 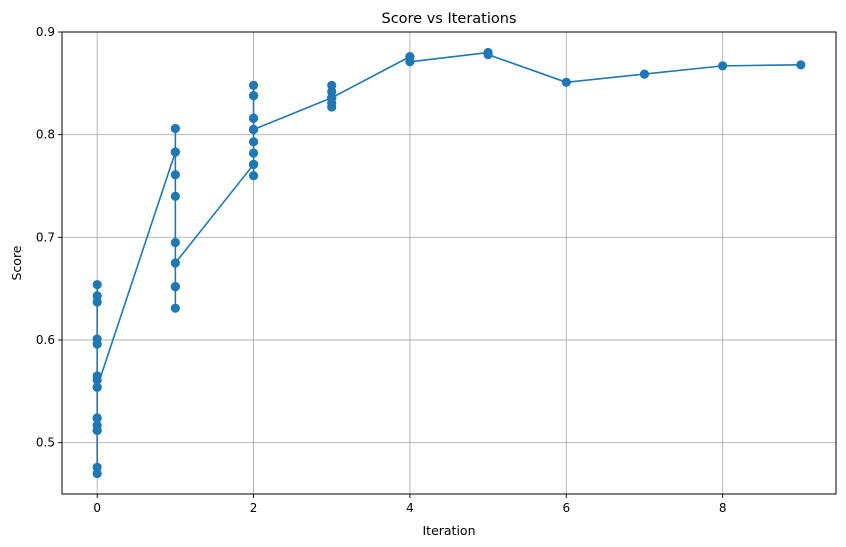 I want to click on chart-title: Score vs Iterations, so click(x=448, y=19).